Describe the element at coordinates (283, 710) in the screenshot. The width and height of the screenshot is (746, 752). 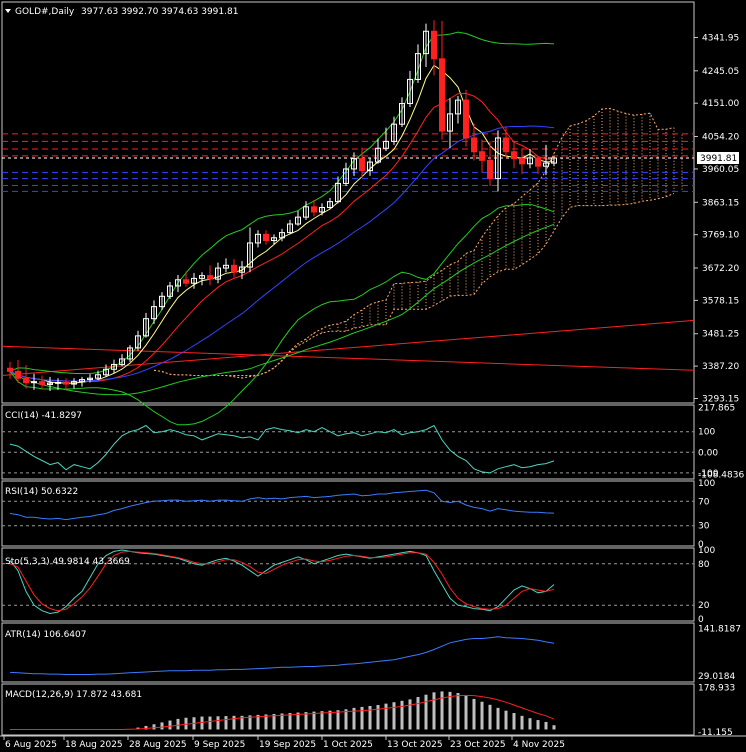
I see `pane-macd` at that location.